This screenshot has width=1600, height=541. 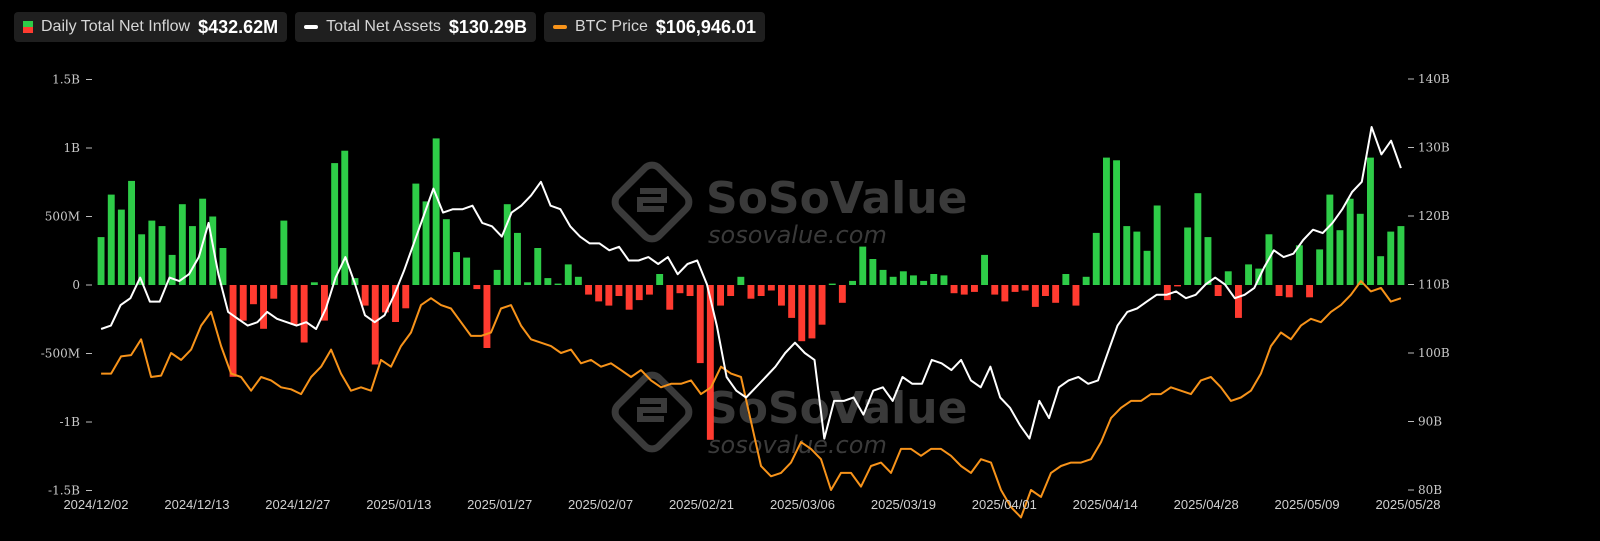 I want to click on x-tick-label: 2025/01/27, so click(x=499, y=504).